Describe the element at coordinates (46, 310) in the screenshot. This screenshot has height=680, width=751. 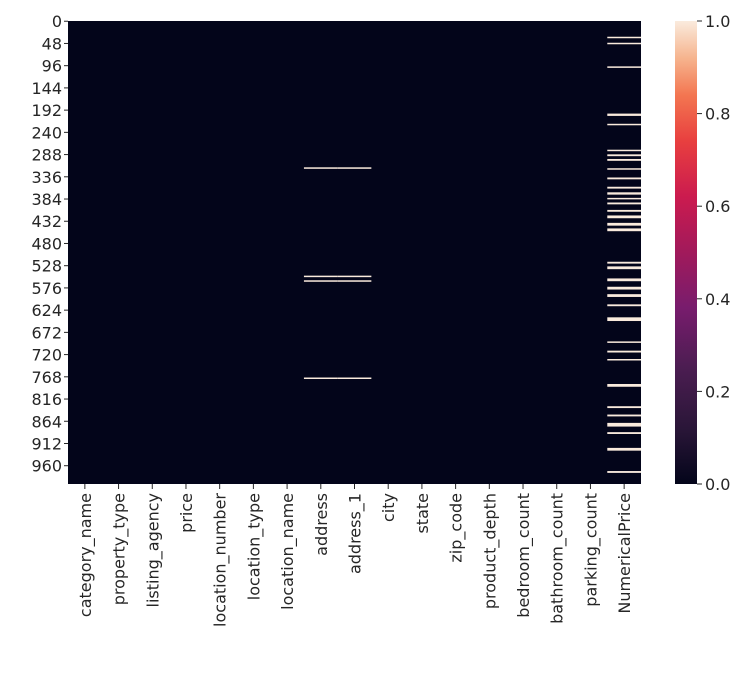
I see `y-tick-label: 624` at that location.